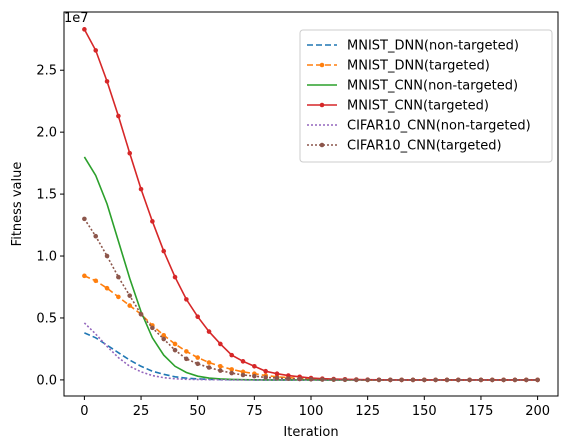  Describe the element at coordinates (197, 411) in the screenshot. I see `x-tick-label: 50` at that location.